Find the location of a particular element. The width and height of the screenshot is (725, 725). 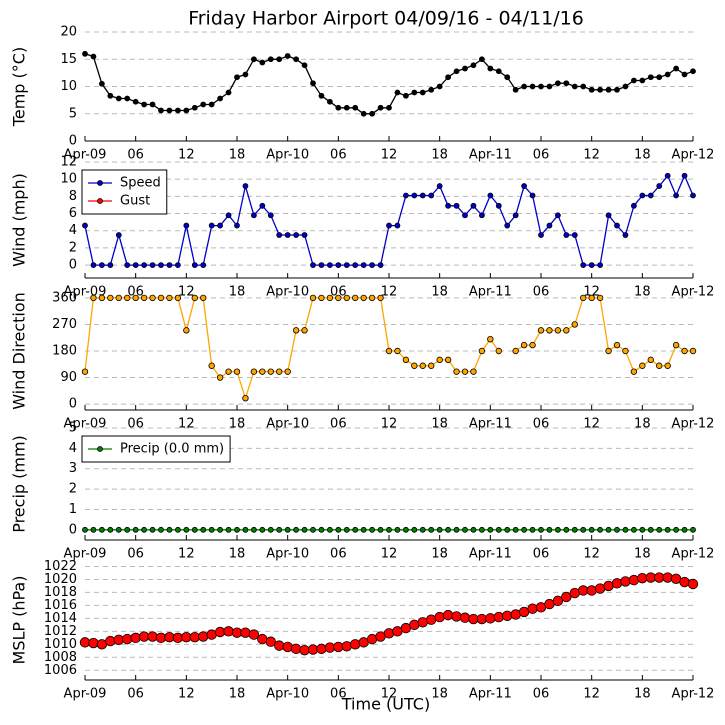

y-tick-label: 6 is located at coordinates (73, 213).